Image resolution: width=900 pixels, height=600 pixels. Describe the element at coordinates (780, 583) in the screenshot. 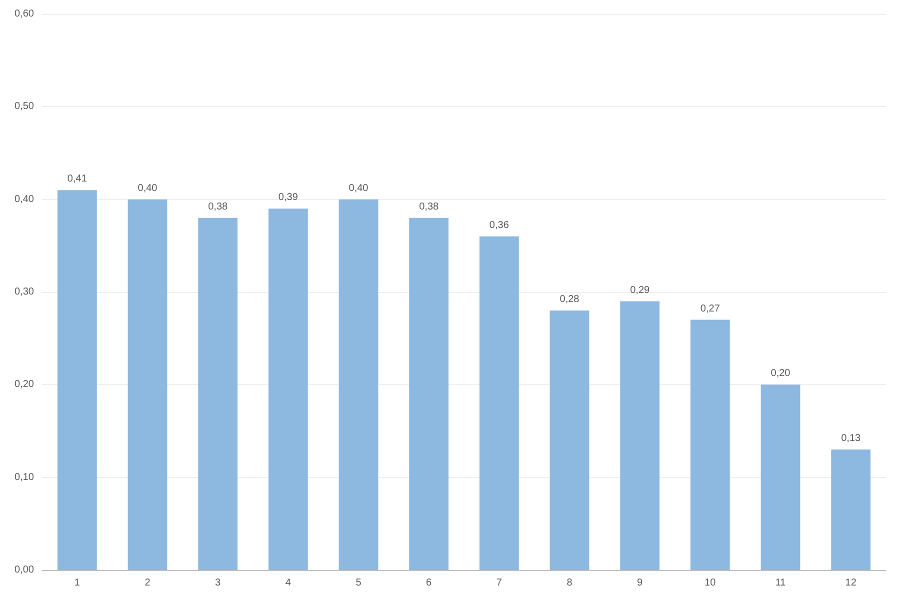

I see `x-tick-label: 11` at that location.